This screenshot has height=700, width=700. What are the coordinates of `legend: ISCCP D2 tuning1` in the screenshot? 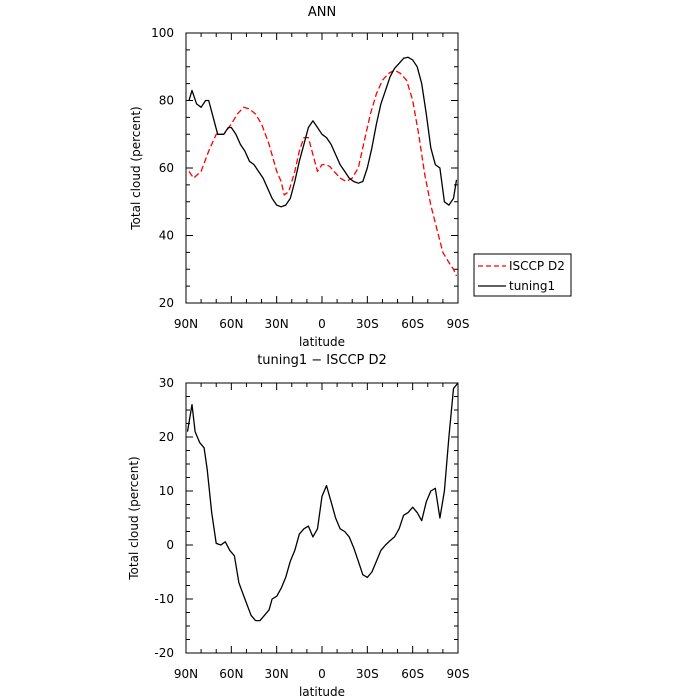 It's located at (522, 275).